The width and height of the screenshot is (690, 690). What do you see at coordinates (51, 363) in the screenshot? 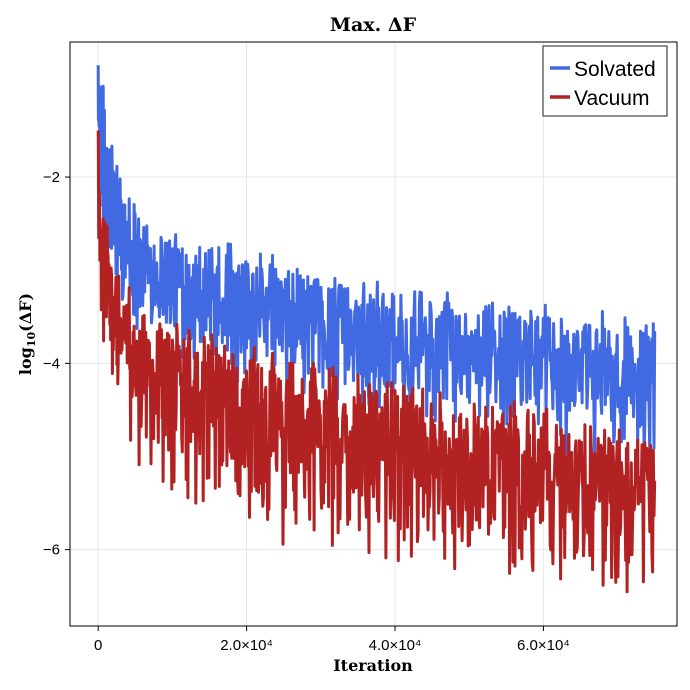
I see `y-tick-label: −4` at bounding box center [51, 363].